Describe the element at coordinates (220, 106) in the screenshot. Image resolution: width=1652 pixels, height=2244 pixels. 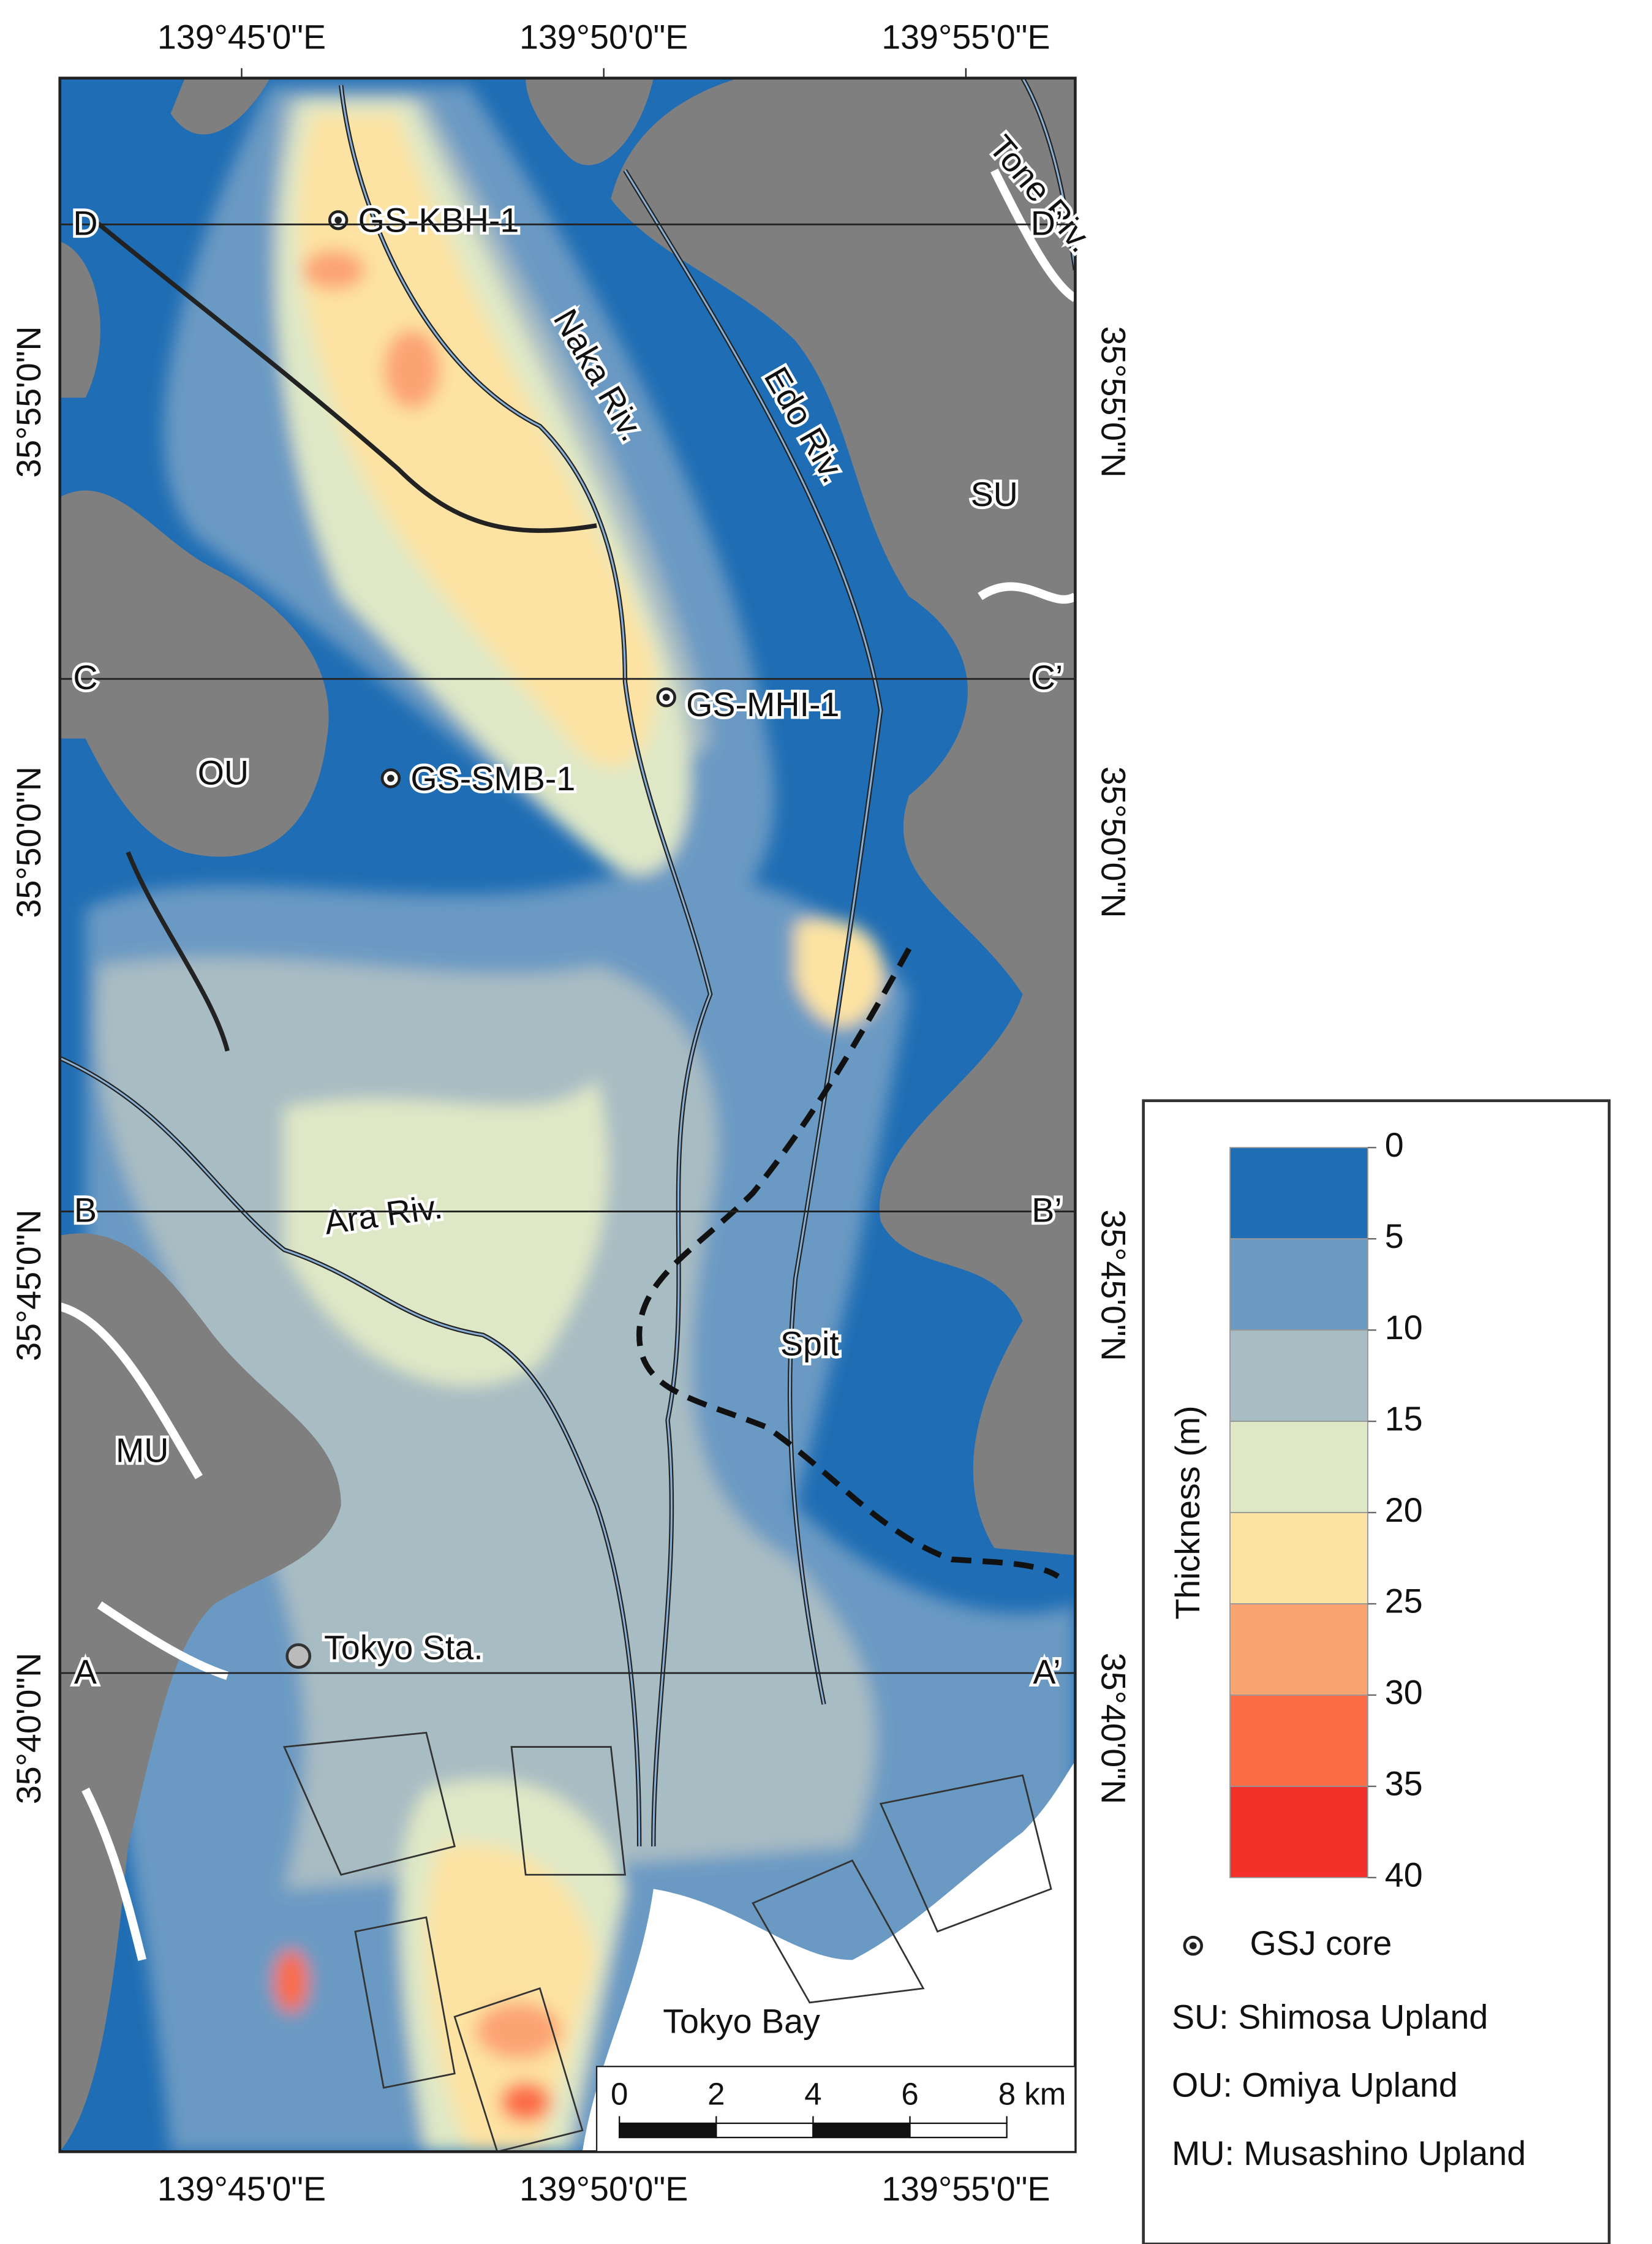
I see `upland-top` at that location.